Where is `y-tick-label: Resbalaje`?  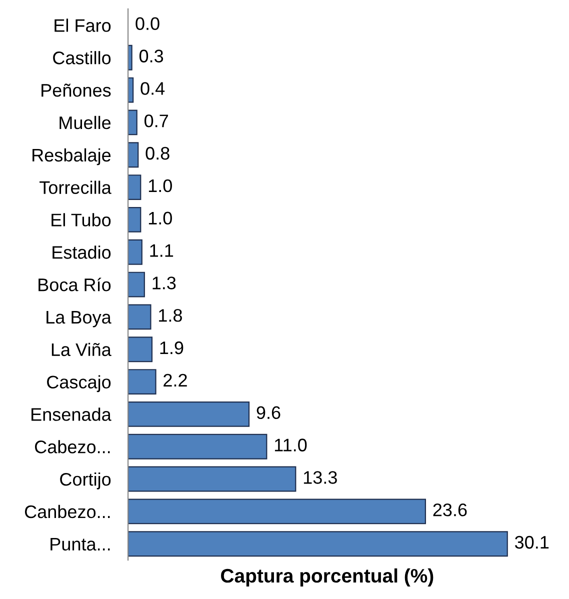 y-tick-label: Resbalaje is located at coordinates (71, 157).